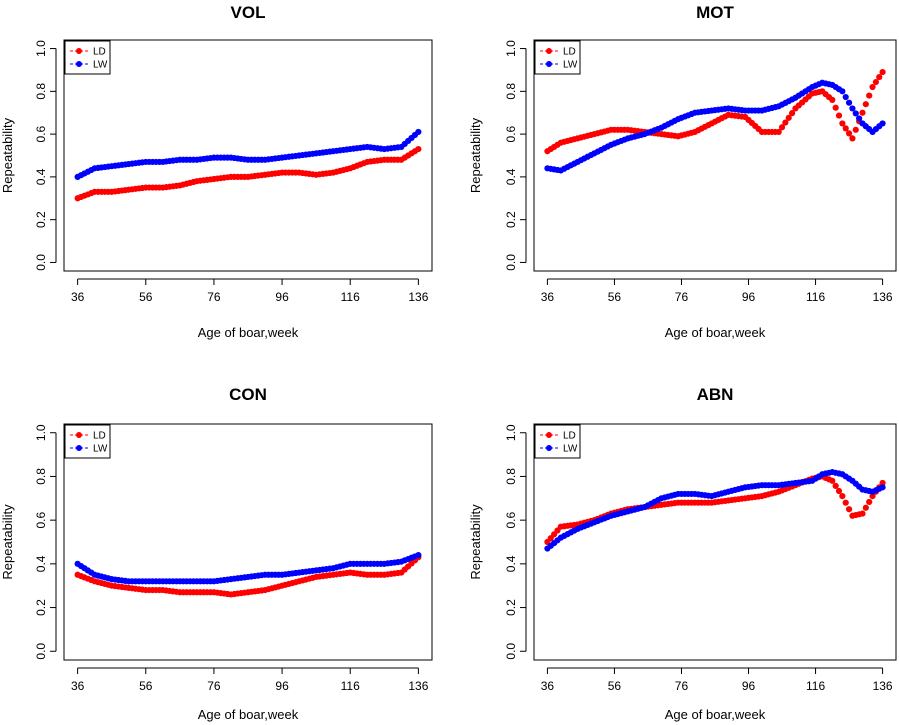 The height and width of the screenshot is (725, 899). Describe the element at coordinates (715, 12) in the screenshot. I see `chart-title: MOT` at that location.